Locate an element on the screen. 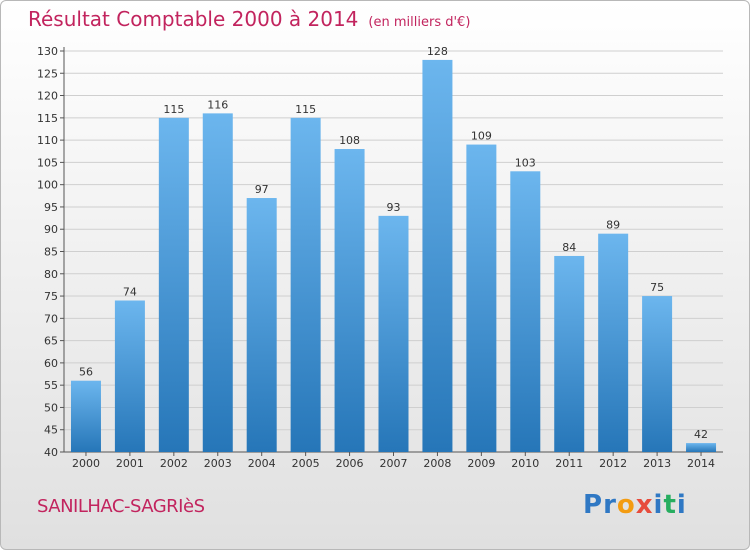 The image size is (750, 550). y-tick-label: 40 is located at coordinates (51, 452).